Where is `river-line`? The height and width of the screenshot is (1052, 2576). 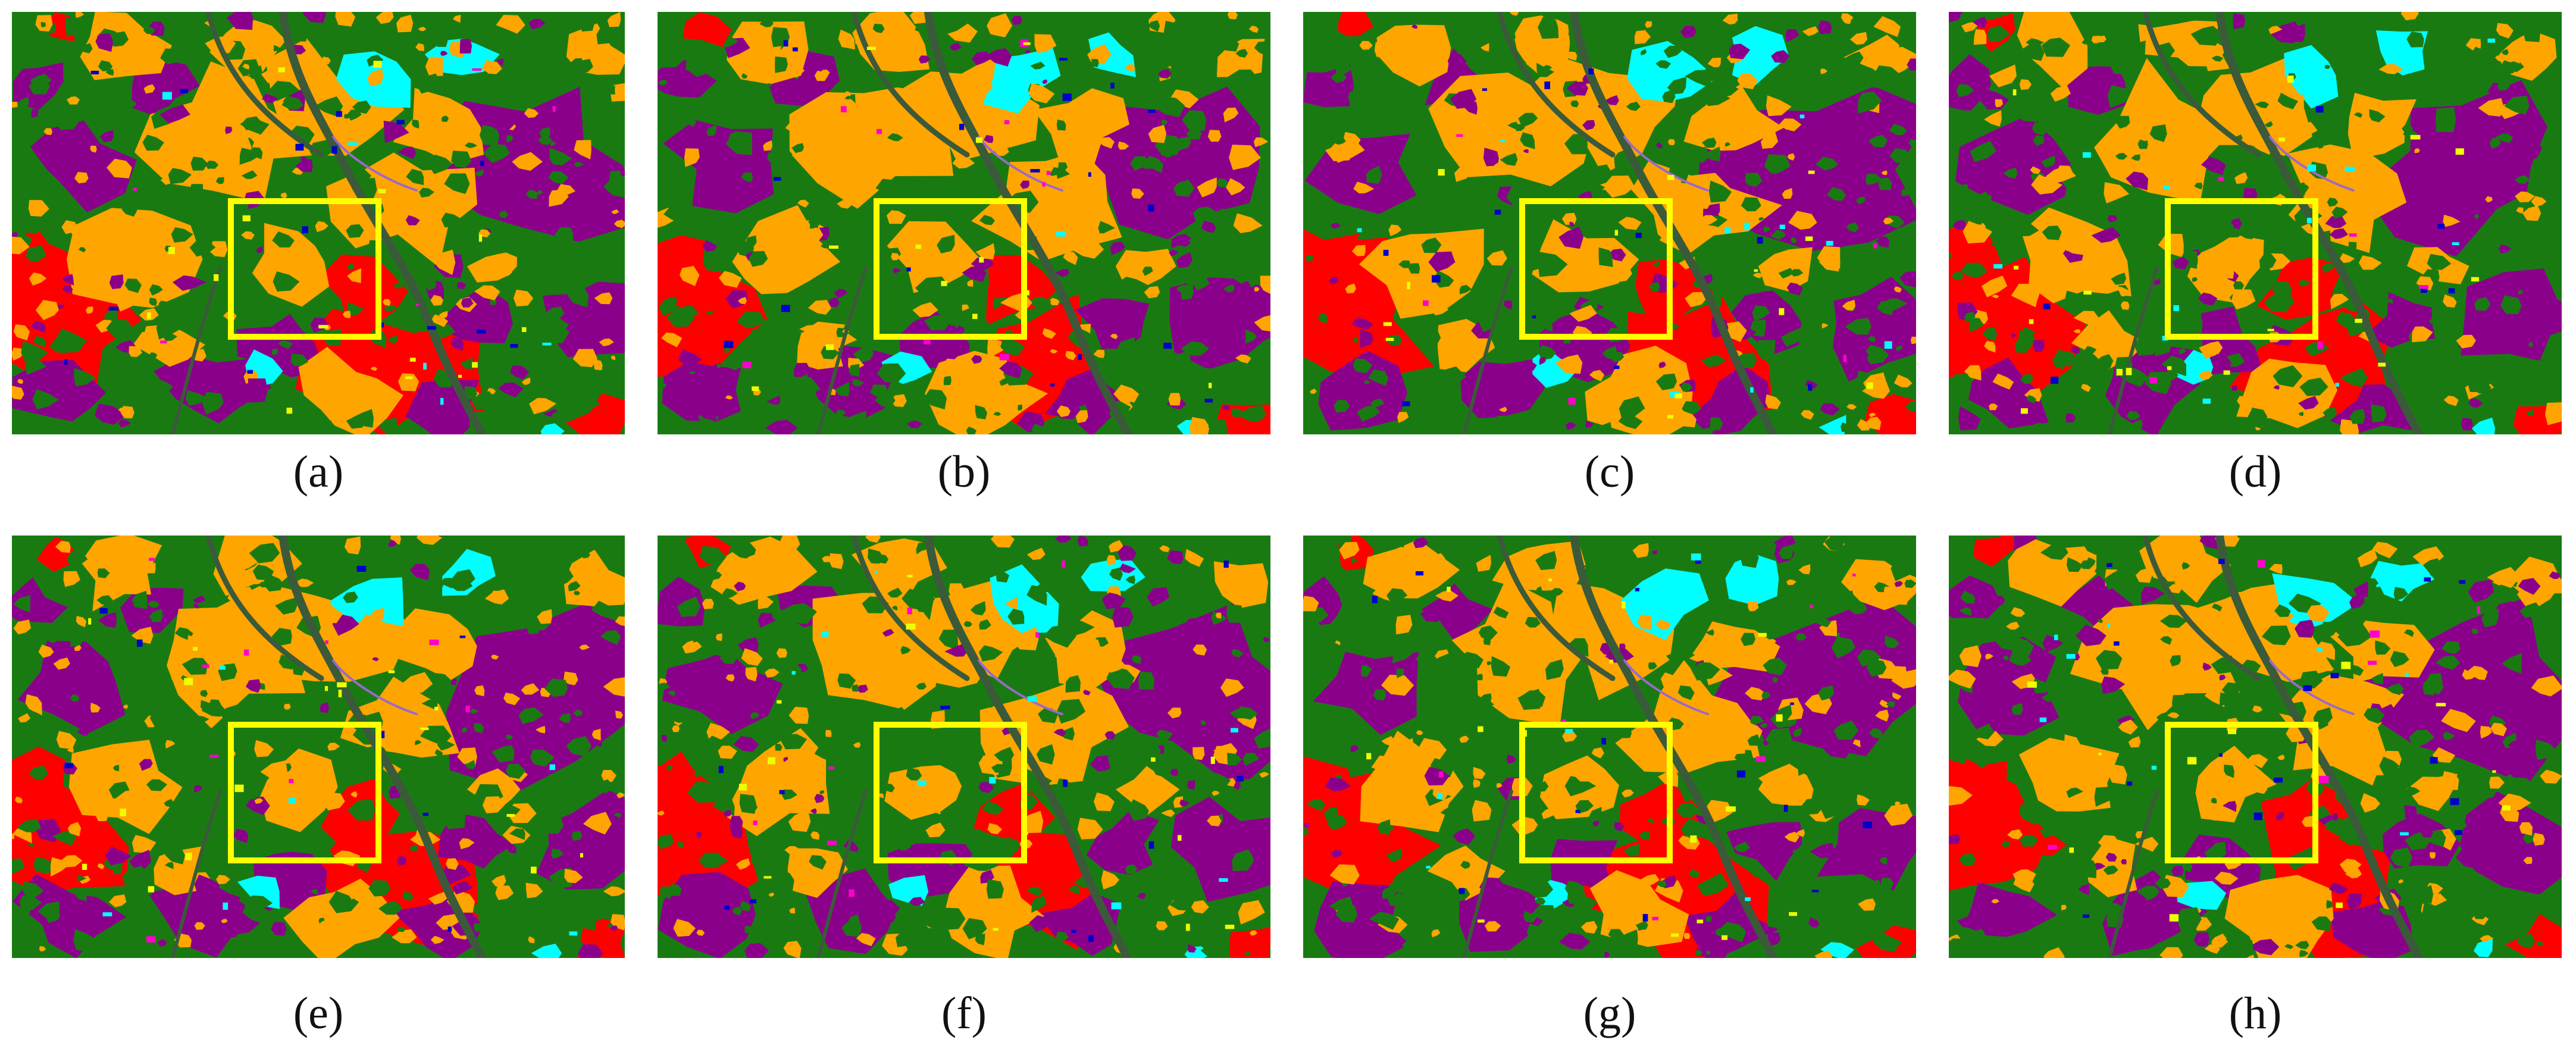
river-line is located at coordinates (1028, 223).